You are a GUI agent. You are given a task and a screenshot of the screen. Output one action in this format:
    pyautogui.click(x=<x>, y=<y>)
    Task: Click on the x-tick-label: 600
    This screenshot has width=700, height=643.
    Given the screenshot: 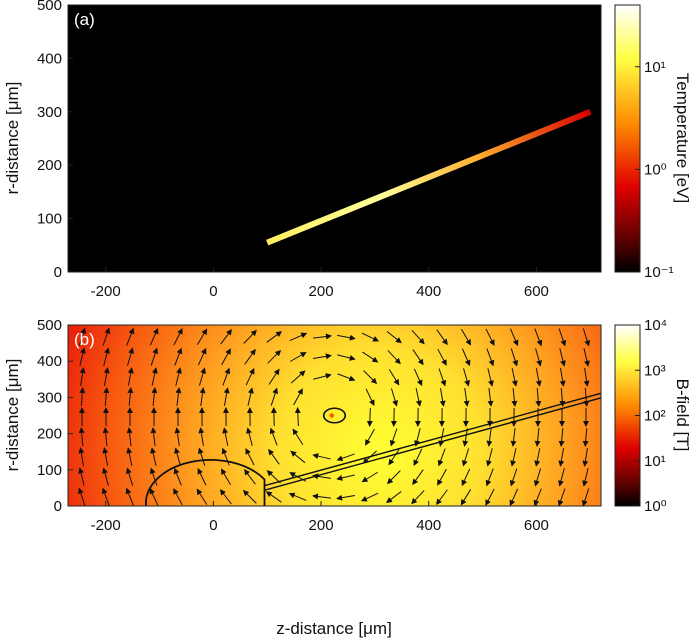 What is the action you would take?
    pyautogui.click(x=536, y=525)
    